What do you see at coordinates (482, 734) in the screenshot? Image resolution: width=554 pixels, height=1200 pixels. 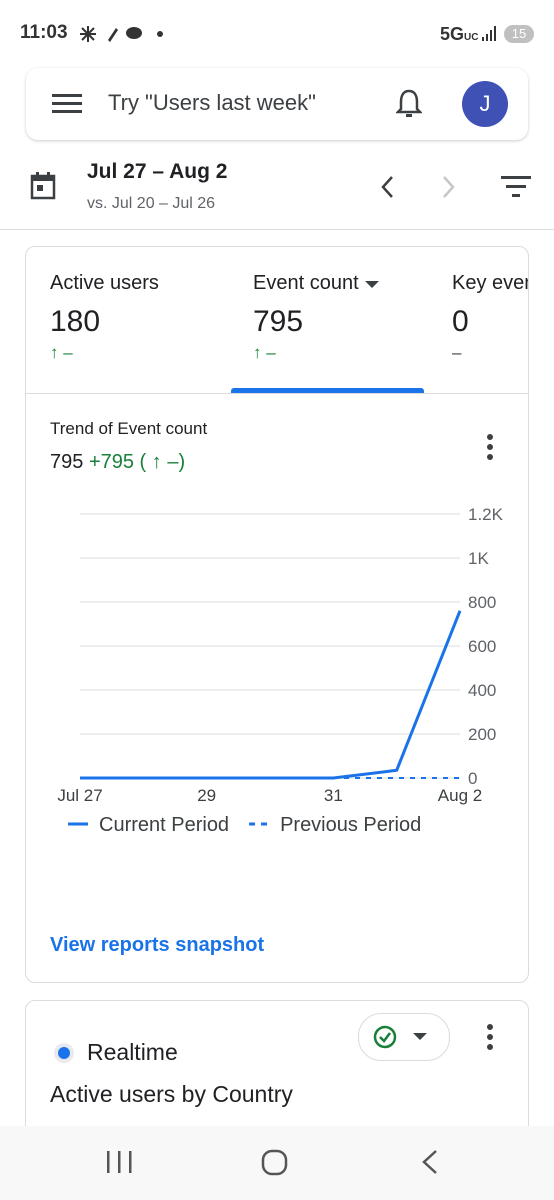 I see `y-tick-label: 200` at bounding box center [482, 734].